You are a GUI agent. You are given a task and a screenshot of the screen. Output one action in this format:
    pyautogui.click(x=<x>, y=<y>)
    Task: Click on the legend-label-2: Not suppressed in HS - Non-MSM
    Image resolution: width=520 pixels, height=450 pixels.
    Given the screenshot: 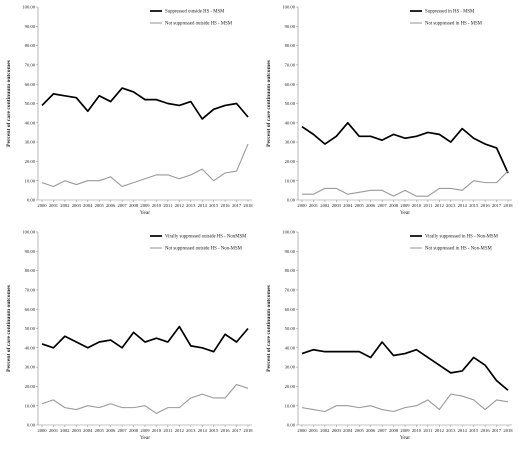 What is the action you would take?
    pyautogui.click(x=458, y=249)
    